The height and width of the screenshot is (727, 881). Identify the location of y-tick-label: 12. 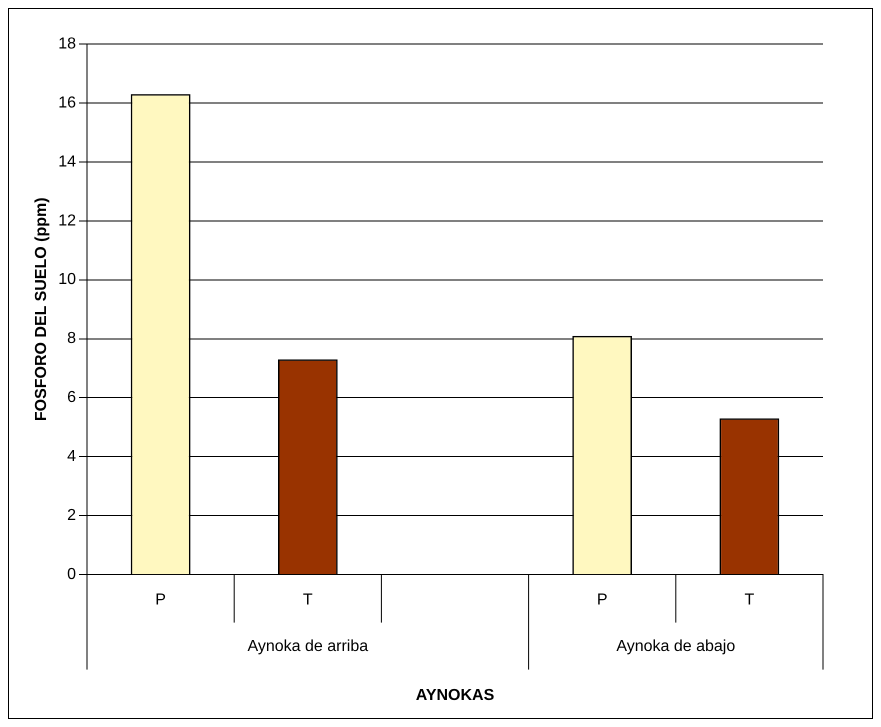
(67, 221).